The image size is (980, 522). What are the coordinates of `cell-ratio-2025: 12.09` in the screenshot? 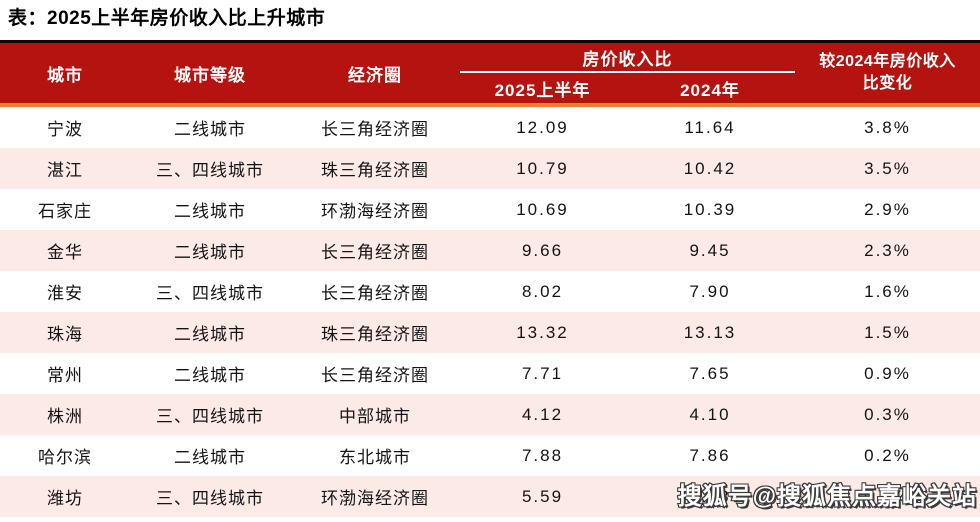 It's located at (542, 127).